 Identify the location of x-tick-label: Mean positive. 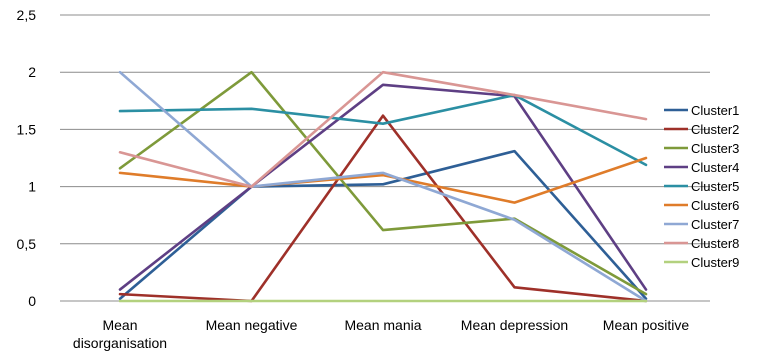
(646, 325).